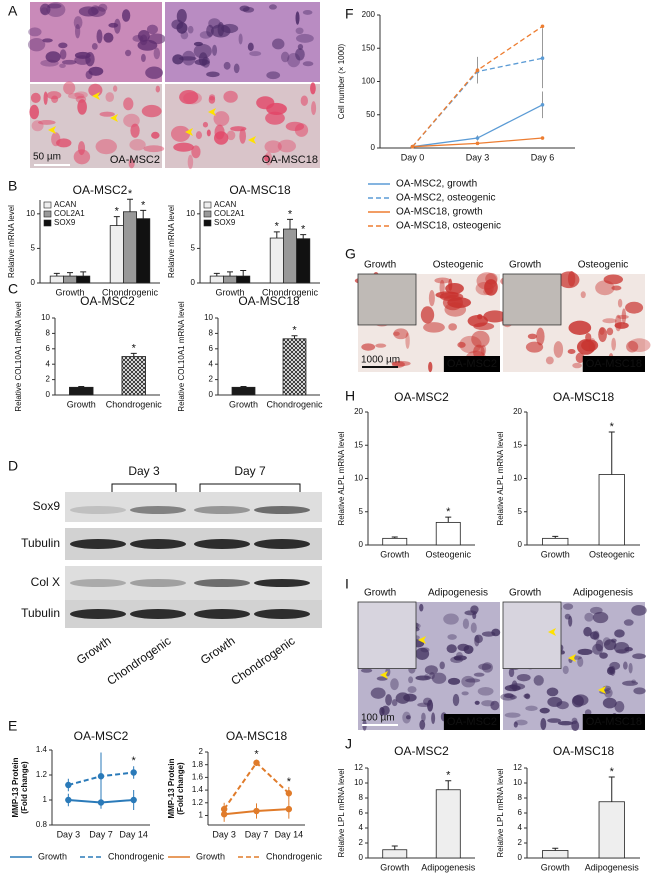 The width and height of the screenshot is (660, 881). Describe the element at coordinates (12, 186) in the screenshot. I see `panel-letter: B` at that location.